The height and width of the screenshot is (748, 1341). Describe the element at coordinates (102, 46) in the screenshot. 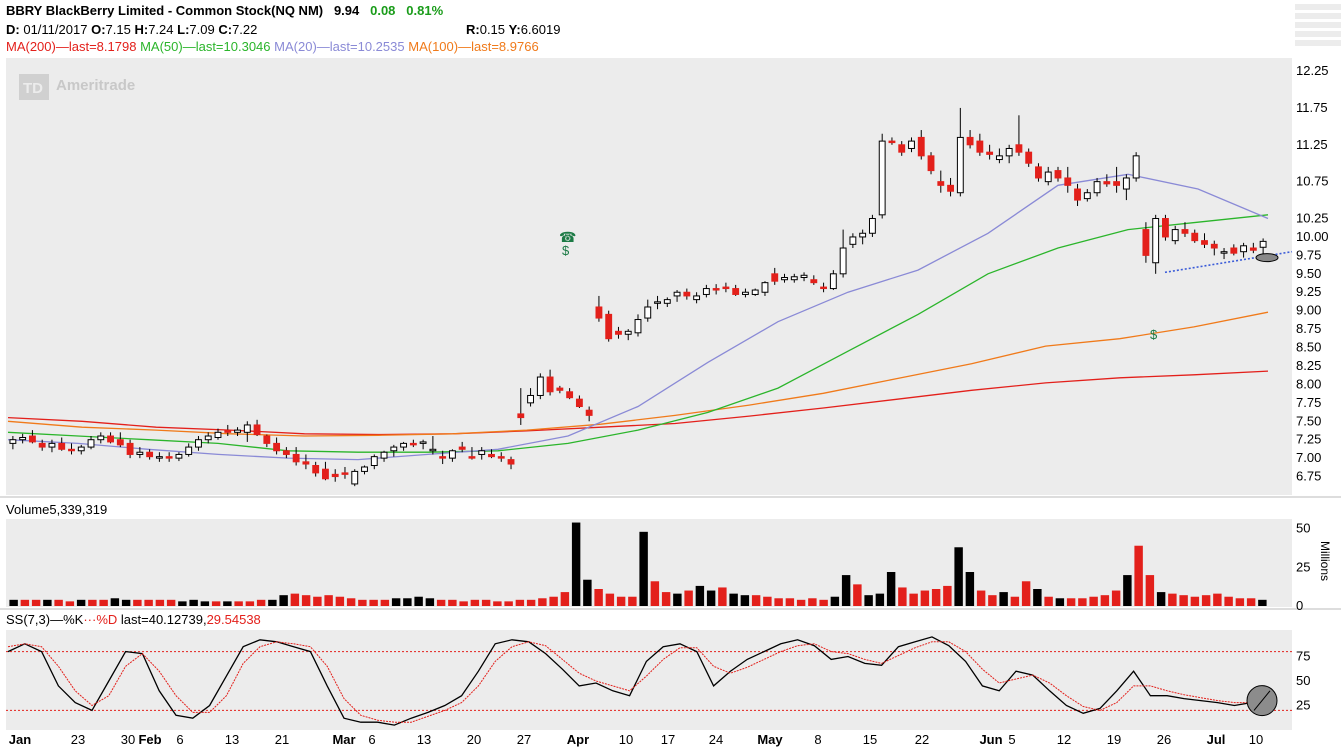

I see `ma200-last: last=8.1798` at that location.